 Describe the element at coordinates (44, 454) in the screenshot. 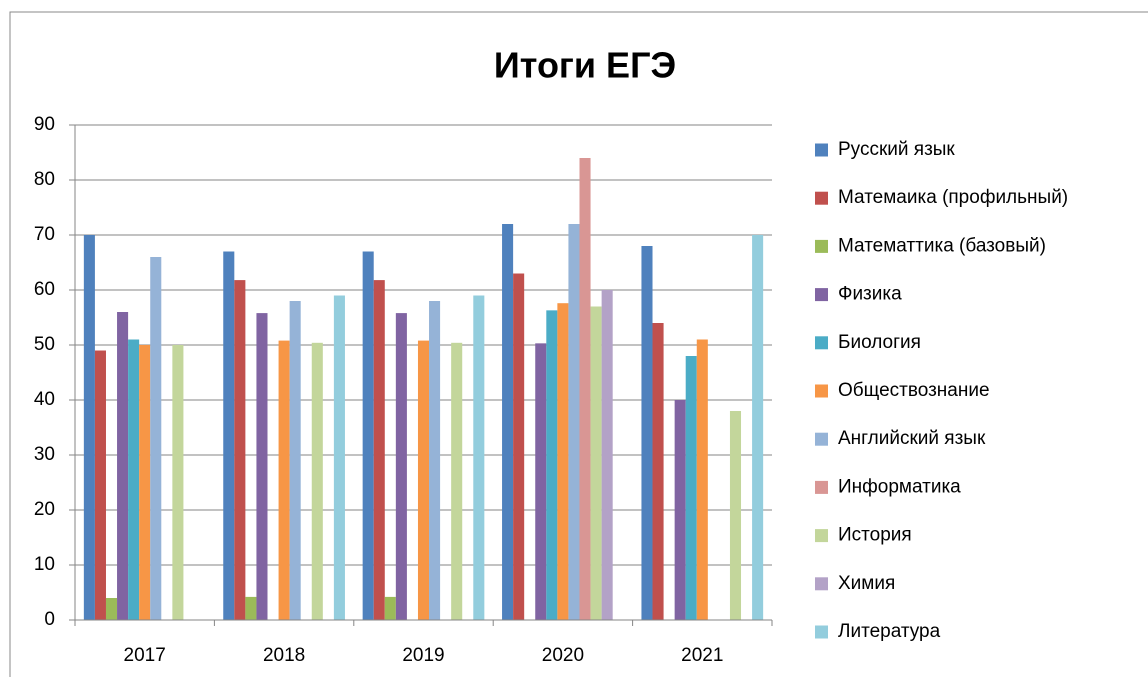

I see `y-tick-label: 30` at that location.